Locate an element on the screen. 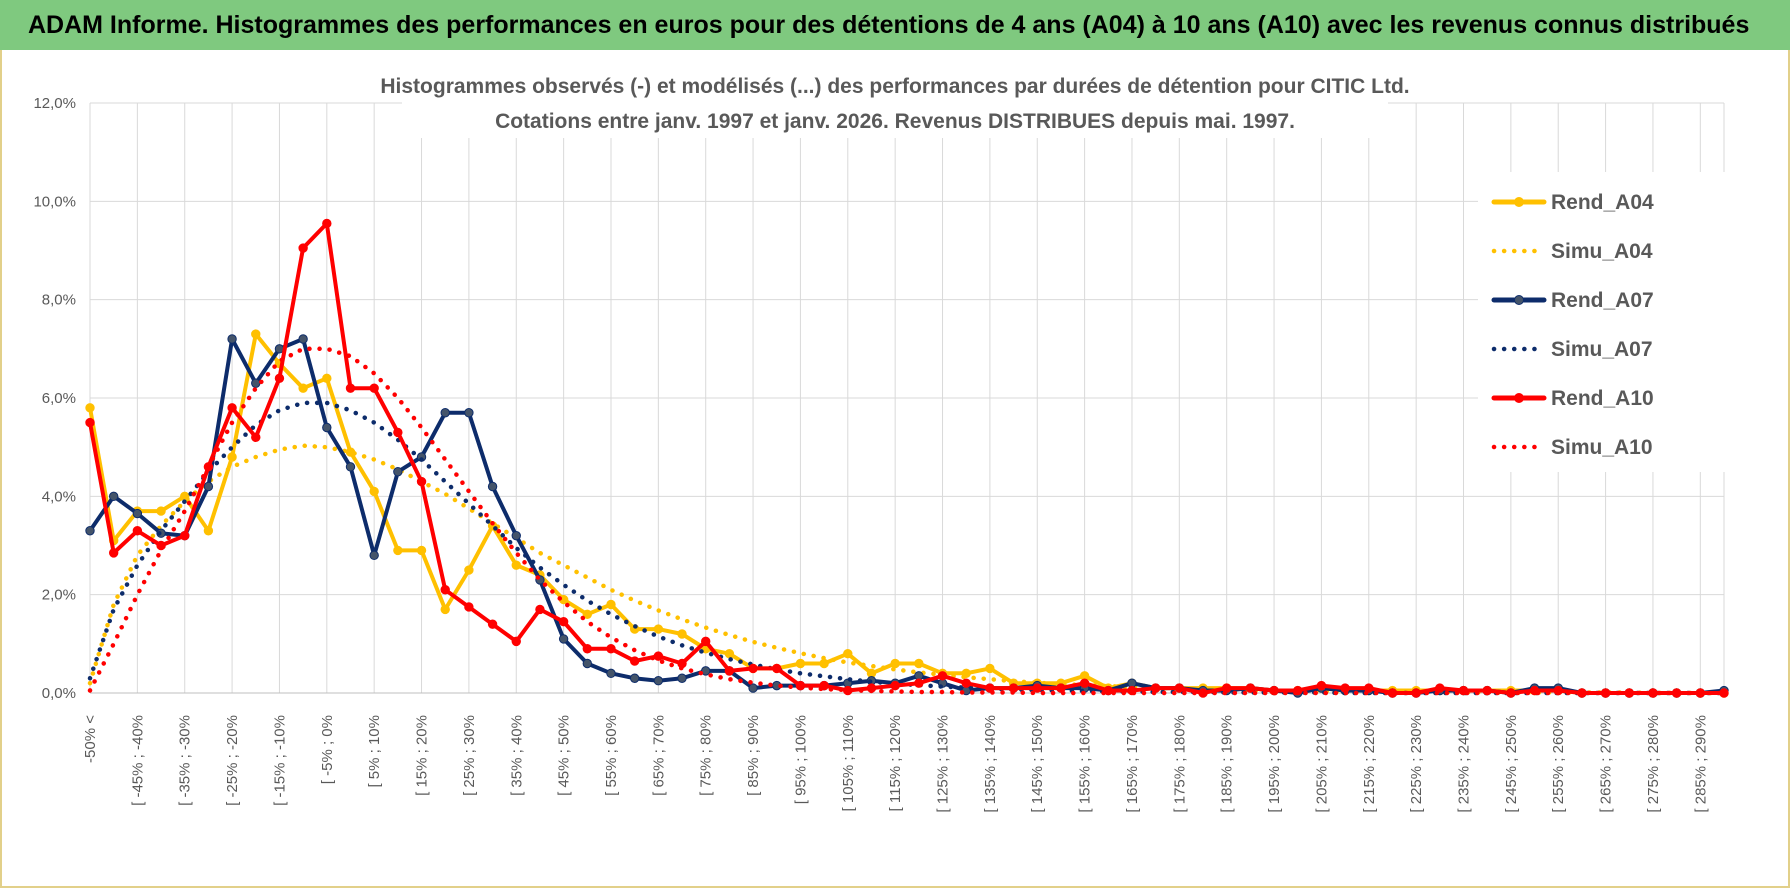 This screenshot has height=888, width=1790. x-tick-label: [ 35% ; 40% is located at coordinates (516, 755).